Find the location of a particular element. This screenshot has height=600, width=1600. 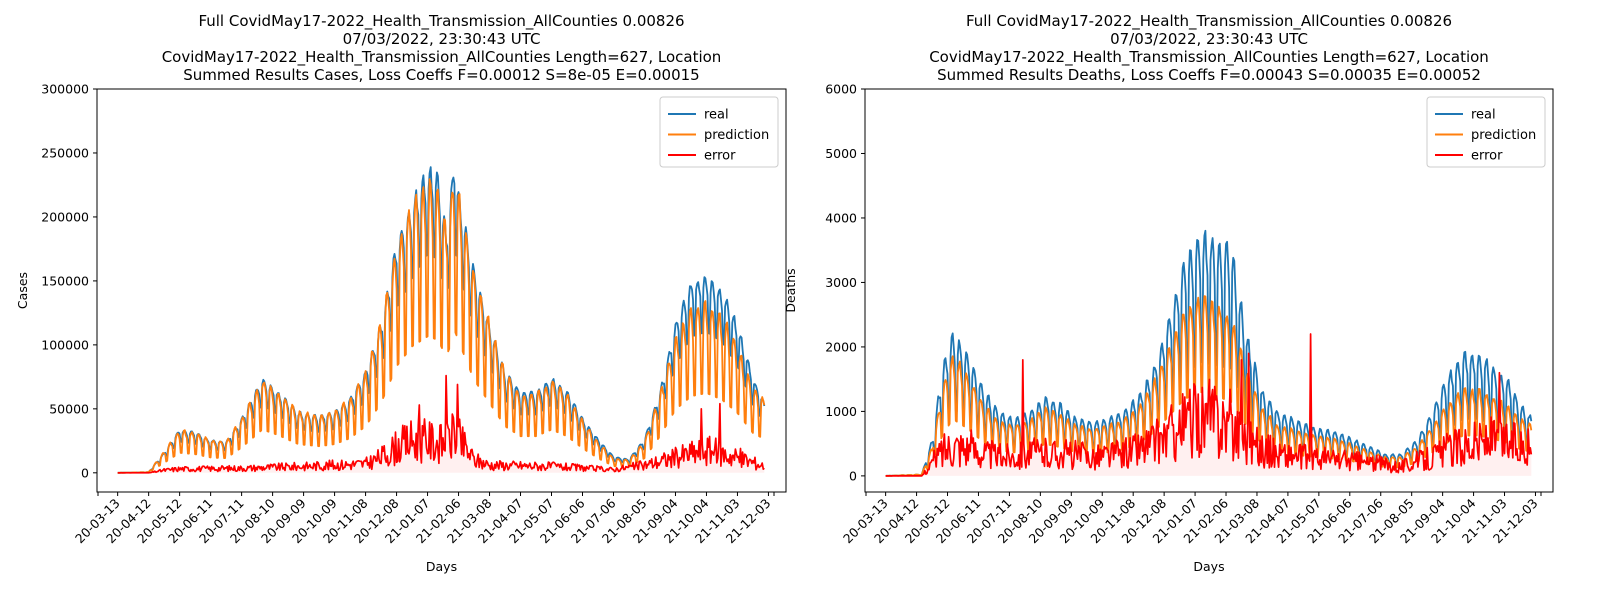

y-tick-label: 6000 is located at coordinates (841, 89).